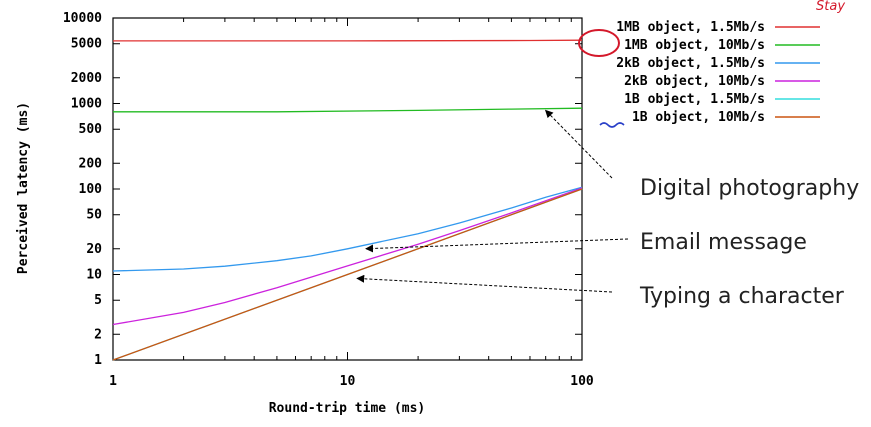 The height and width of the screenshot is (427, 871). I want to click on y-tick-label: 50, so click(94, 215).